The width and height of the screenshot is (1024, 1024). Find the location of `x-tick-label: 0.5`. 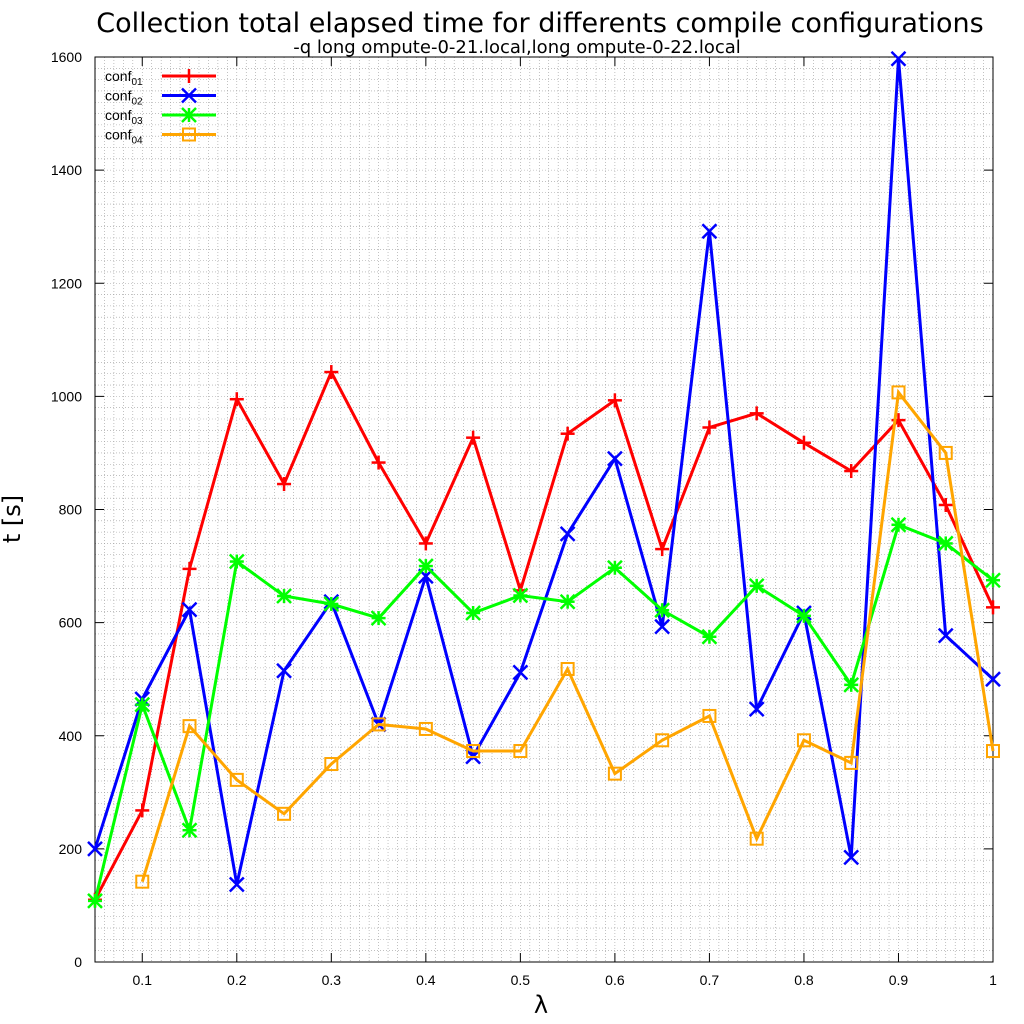

x-tick-label: 0.5 is located at coordinates (521, 980).